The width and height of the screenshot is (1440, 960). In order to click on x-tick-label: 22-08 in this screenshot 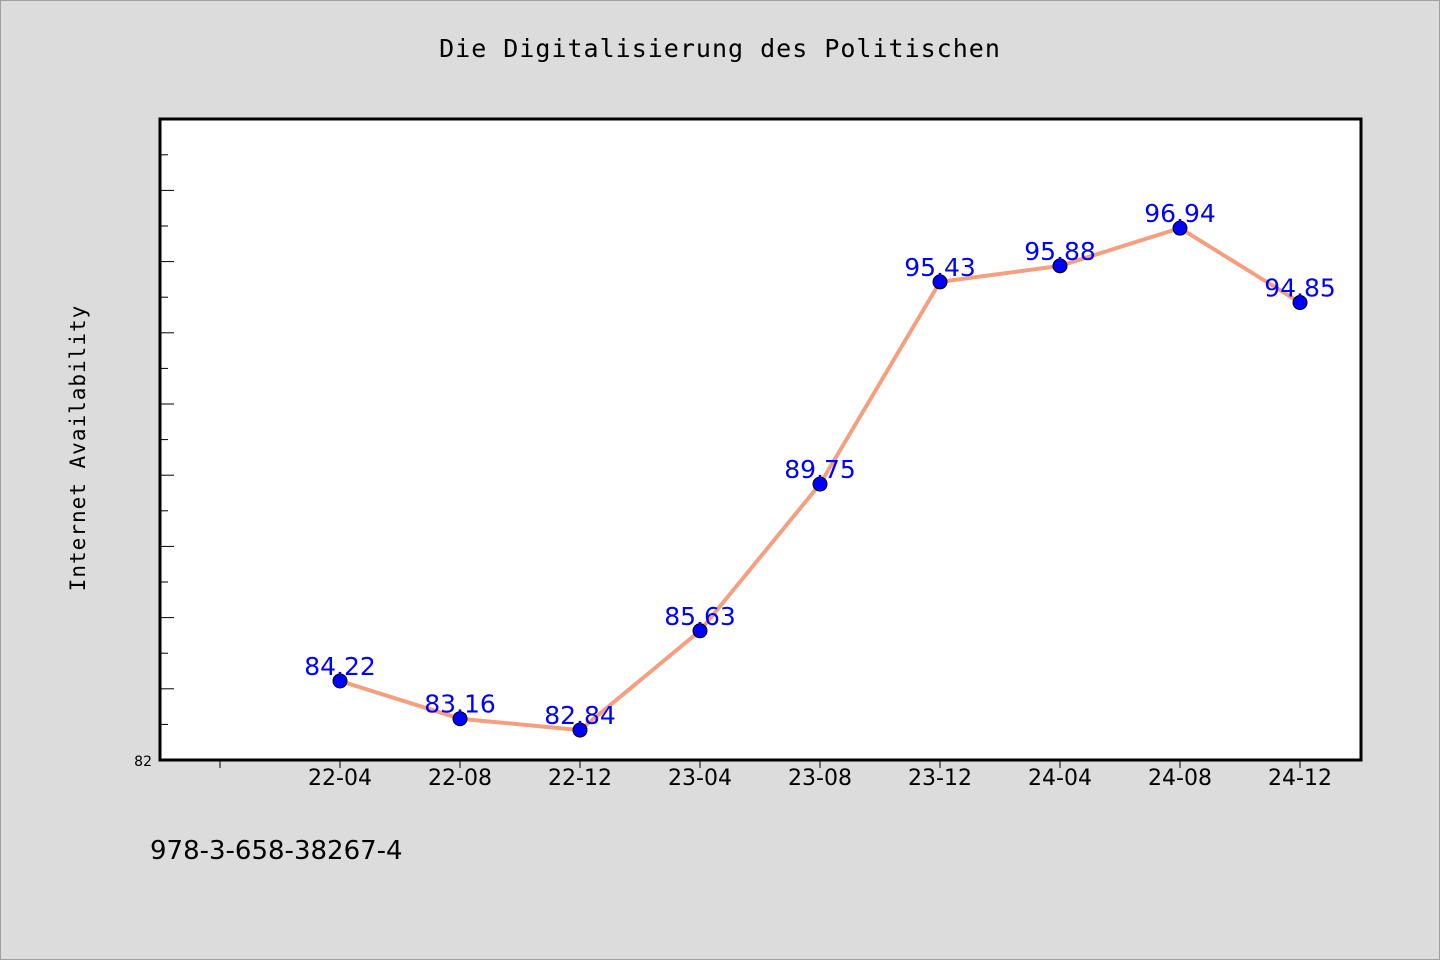, I will do `click(460, 778)`.